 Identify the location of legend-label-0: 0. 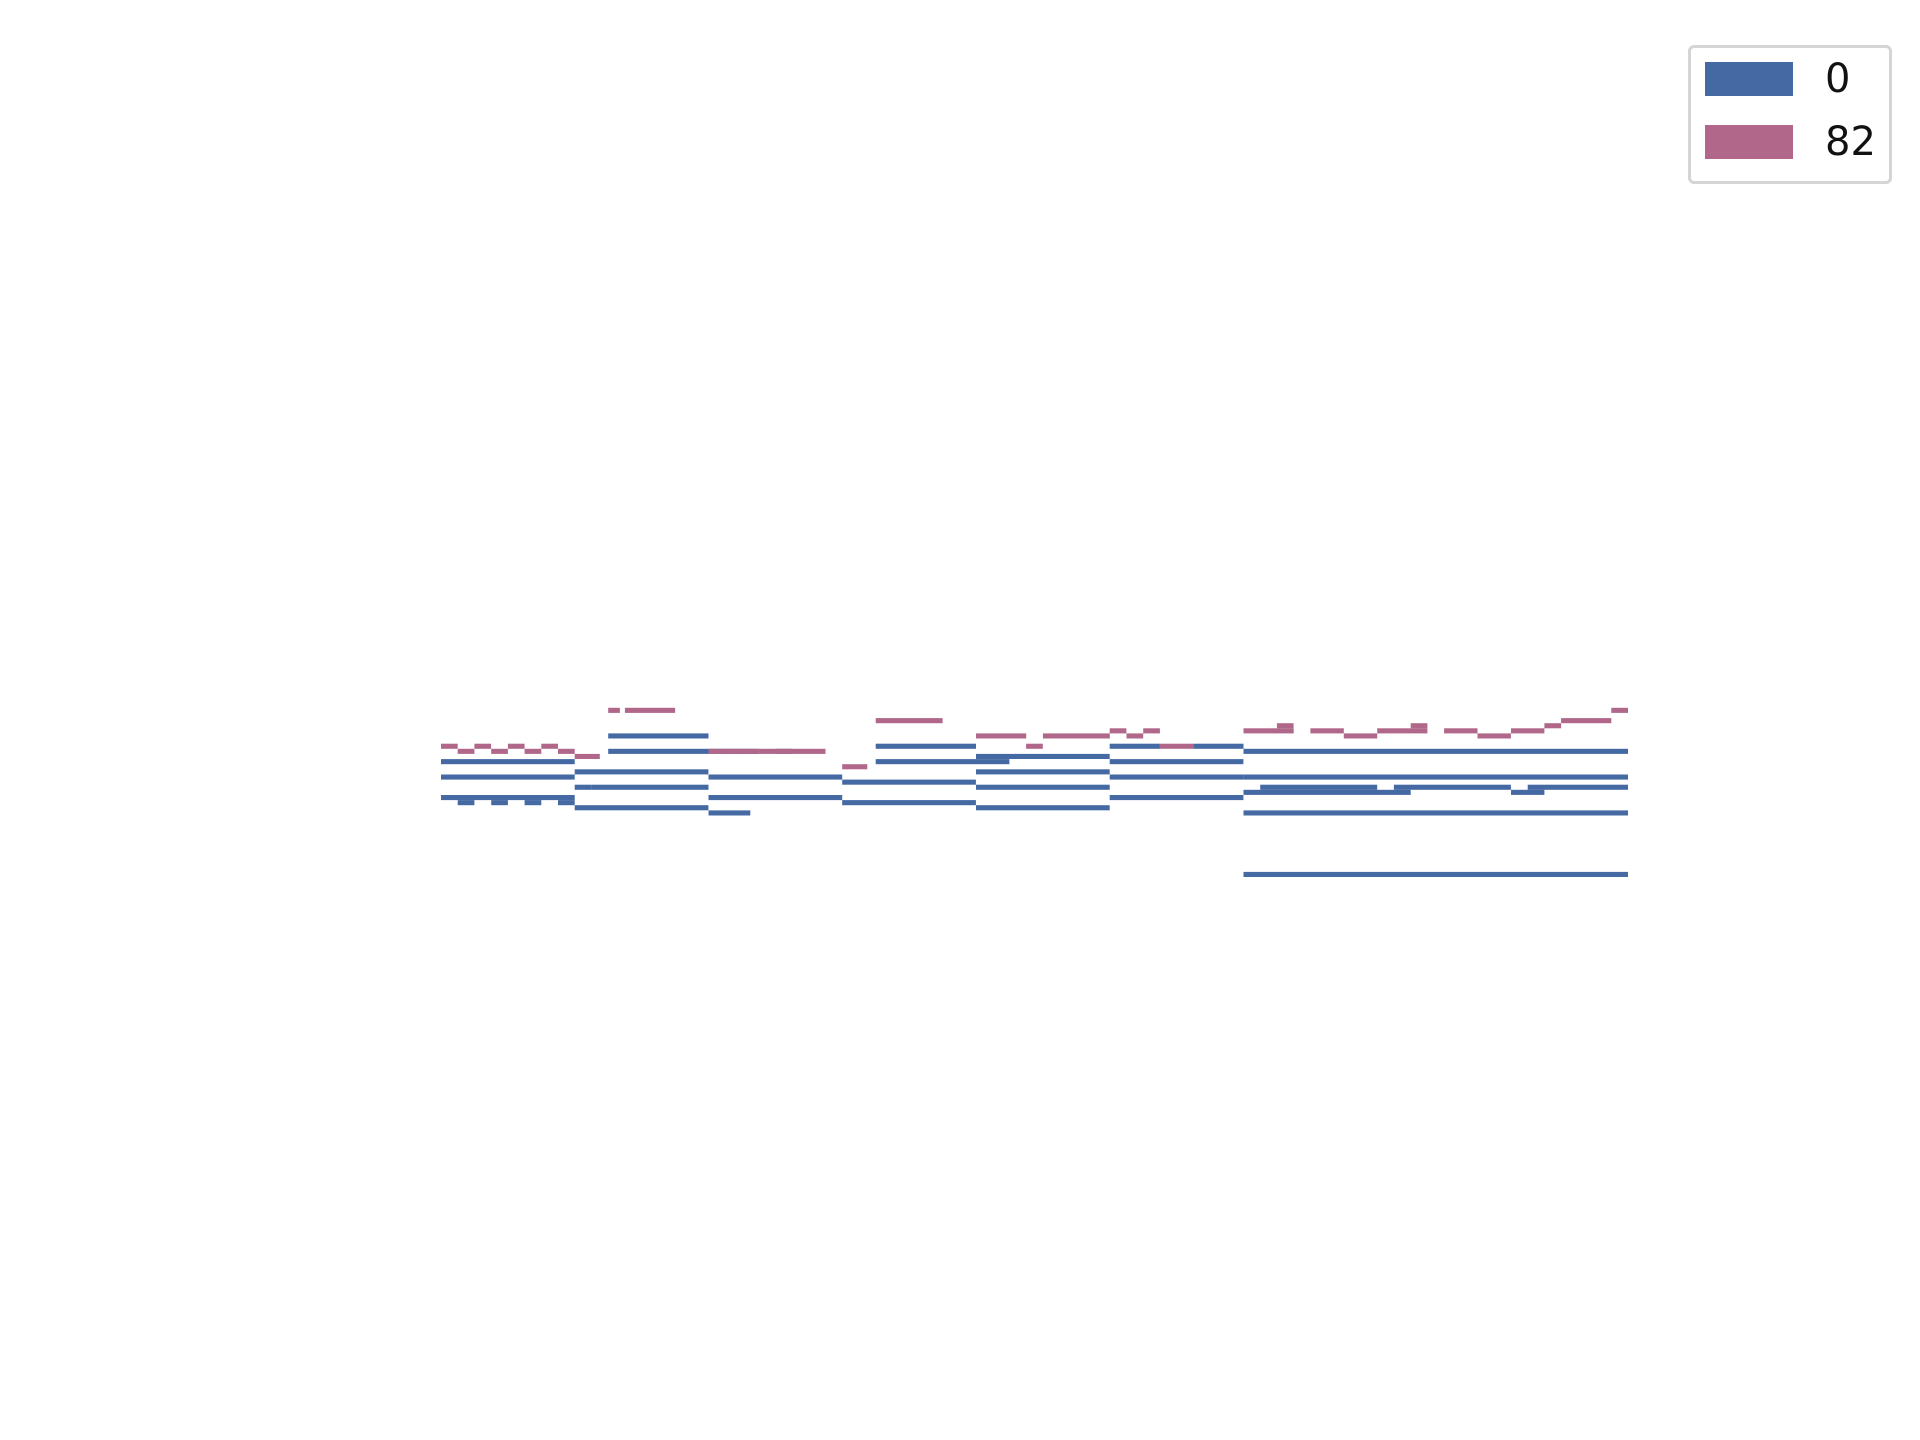
(1838, 79).